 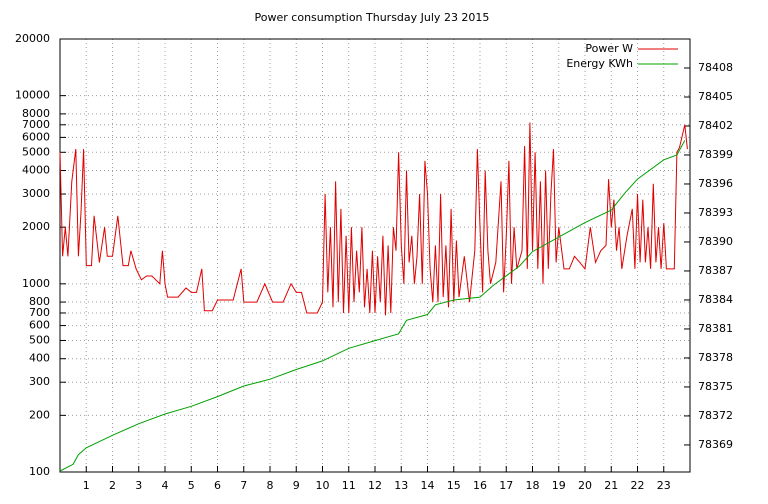 What do you see at coordinates (401, 485) in the screenshot?
I see `x-tick-label: 13` at bounding box center [401, 485].